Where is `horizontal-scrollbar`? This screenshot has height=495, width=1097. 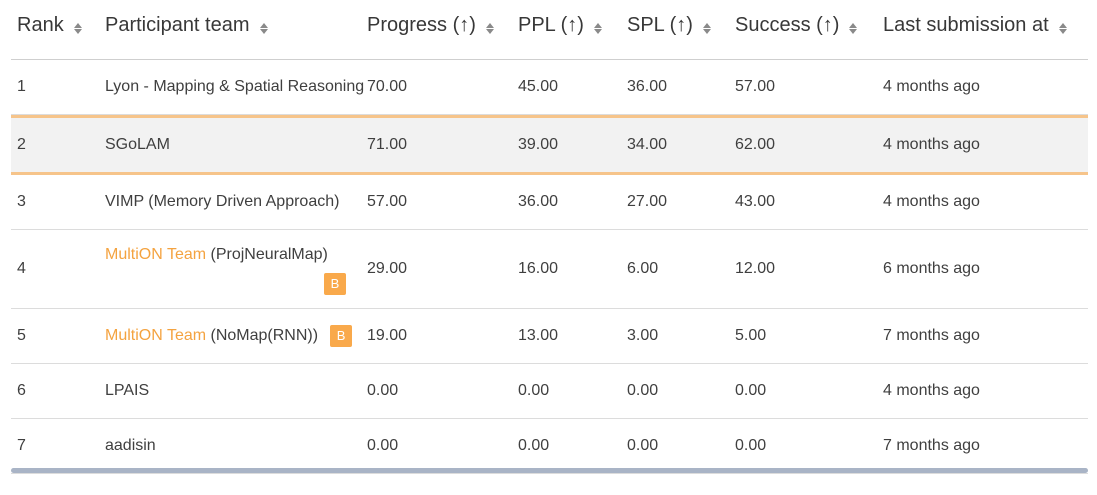
horizontal-scrollbar is located at coordinates (549, 470).